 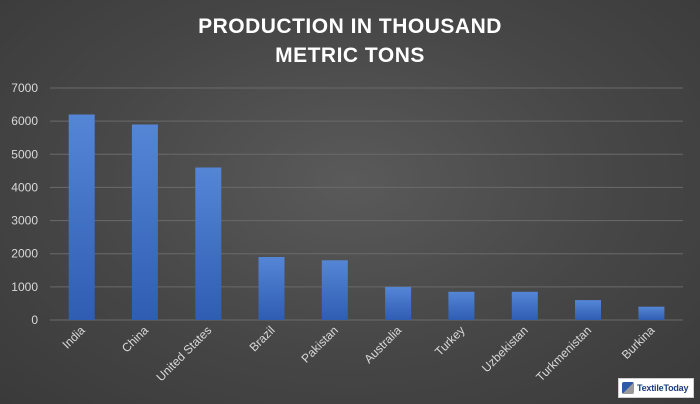 What do you see at coordinates (24, 88) in the screenshot?
I see `y-tick-label: 7000` at bounding box center [24, 88].